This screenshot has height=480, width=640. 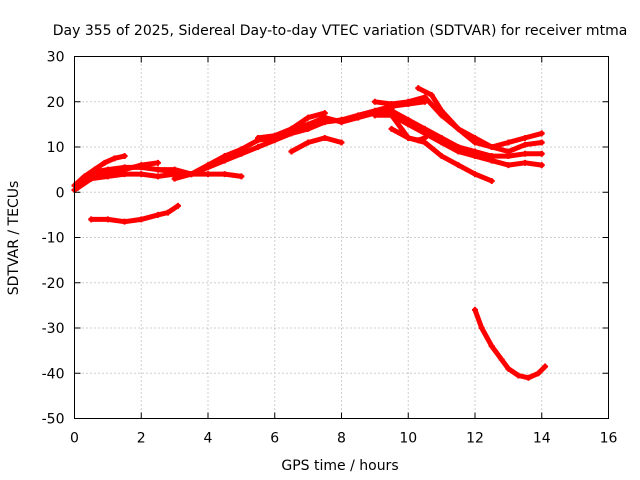 I want to click on y-tick-label: 0, so click(x=60, y=193).